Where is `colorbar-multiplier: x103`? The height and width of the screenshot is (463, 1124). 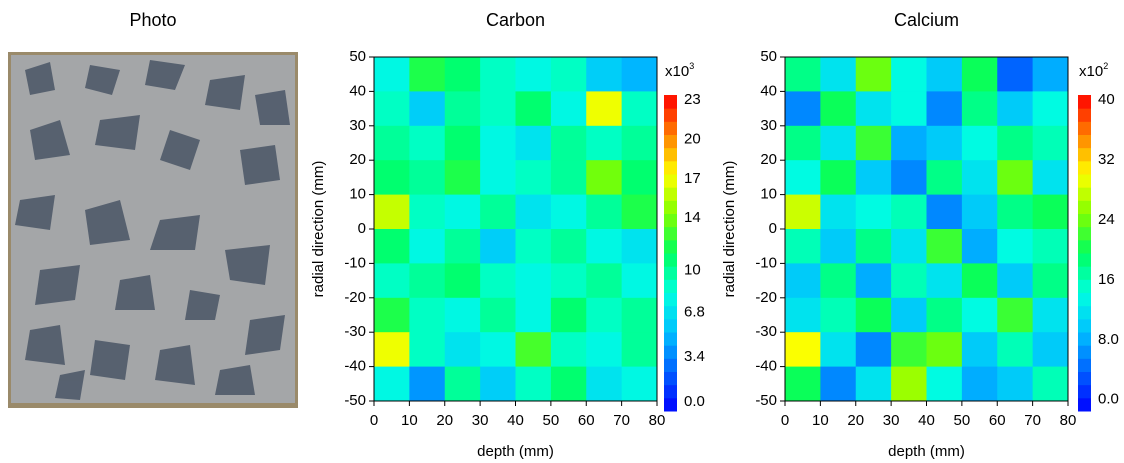
colorbar-multiplier: x103 is located at coordinates (679, 70).